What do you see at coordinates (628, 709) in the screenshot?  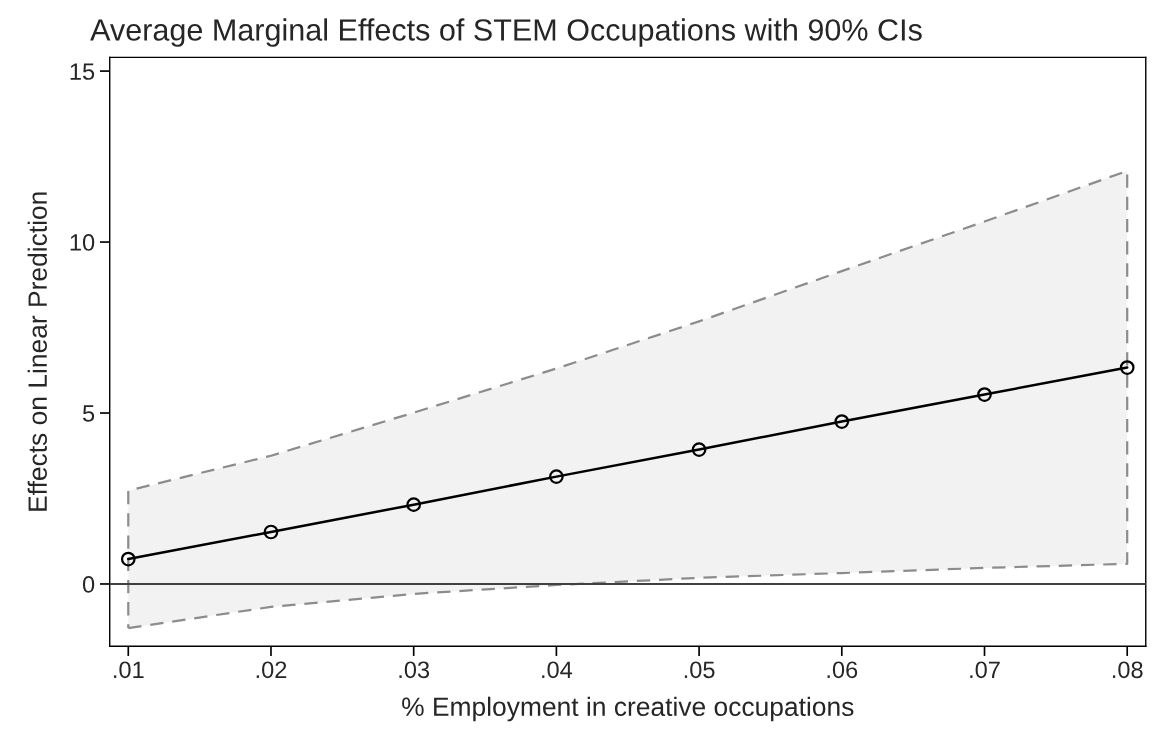 I see `x-axis-title: % Employment in creative occupations` at bounding box center [628, 709].